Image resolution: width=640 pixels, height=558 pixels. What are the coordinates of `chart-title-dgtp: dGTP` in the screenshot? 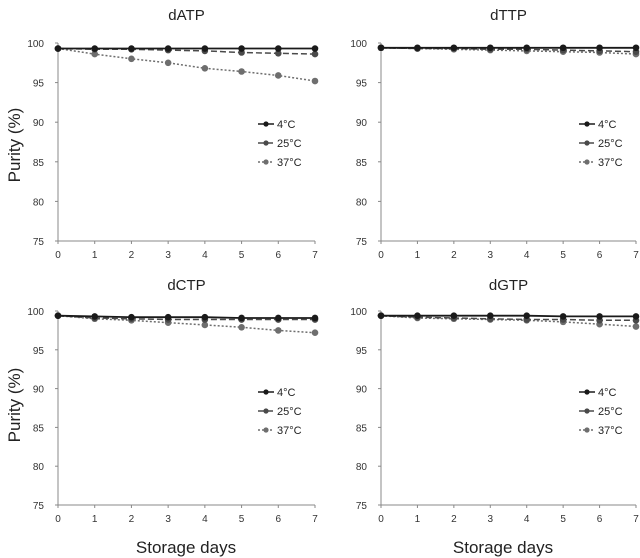 It's located at (508, 285).